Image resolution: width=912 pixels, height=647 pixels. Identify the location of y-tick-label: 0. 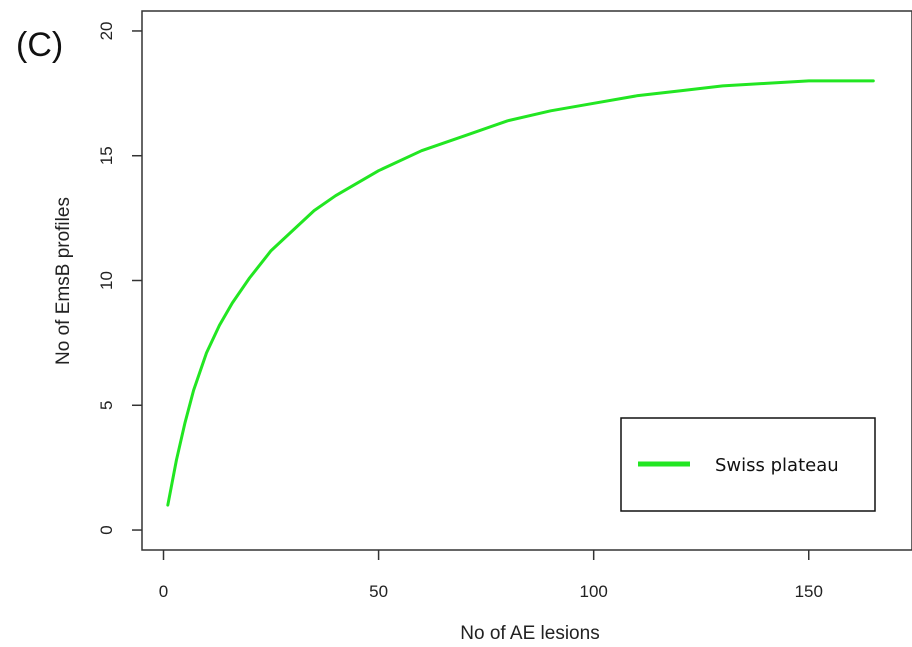
(106, 529).